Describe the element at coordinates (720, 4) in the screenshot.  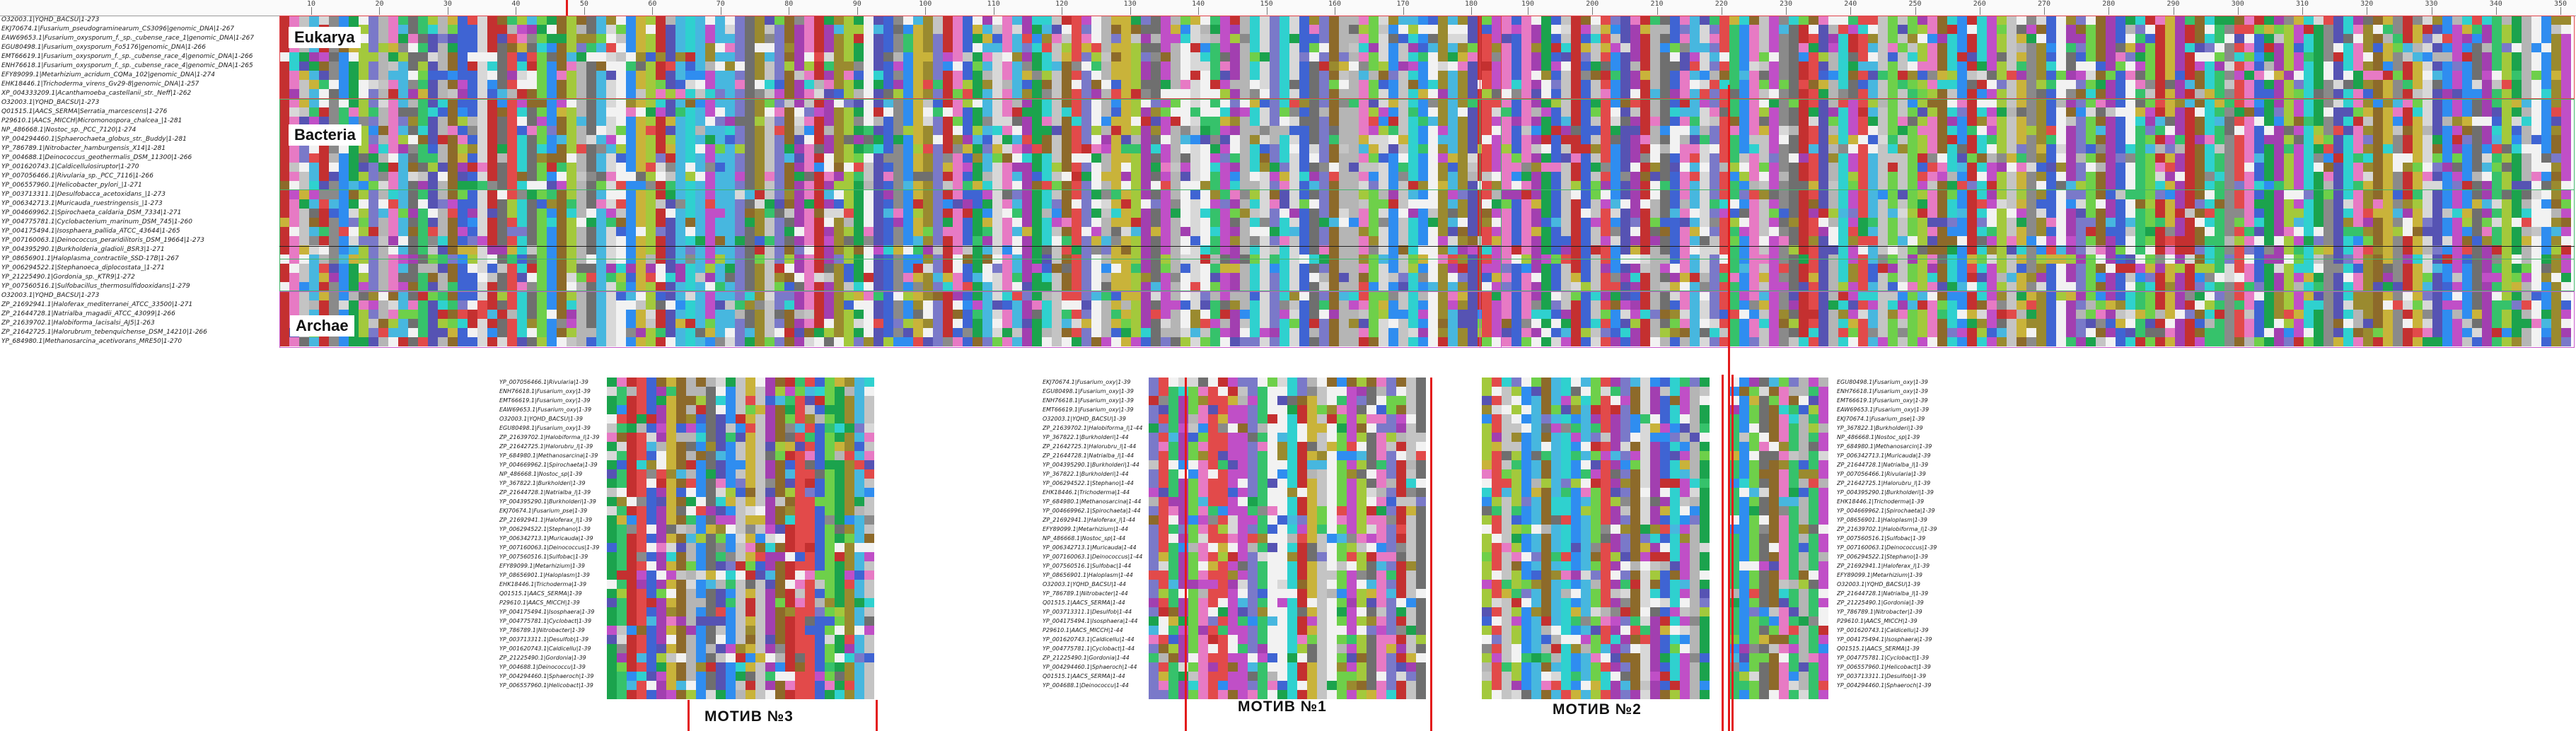
I see `ruler-number: 70` at that location.